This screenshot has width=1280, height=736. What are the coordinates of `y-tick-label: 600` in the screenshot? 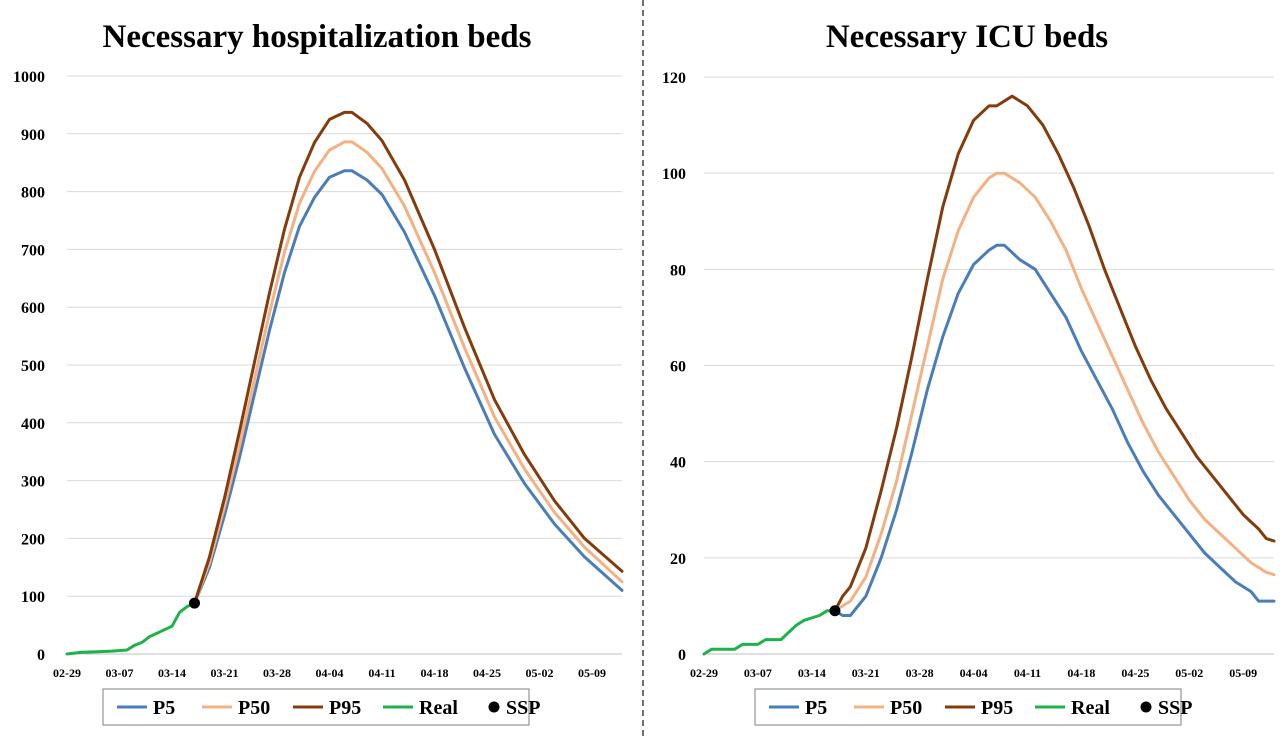 It's located at (33, 308).